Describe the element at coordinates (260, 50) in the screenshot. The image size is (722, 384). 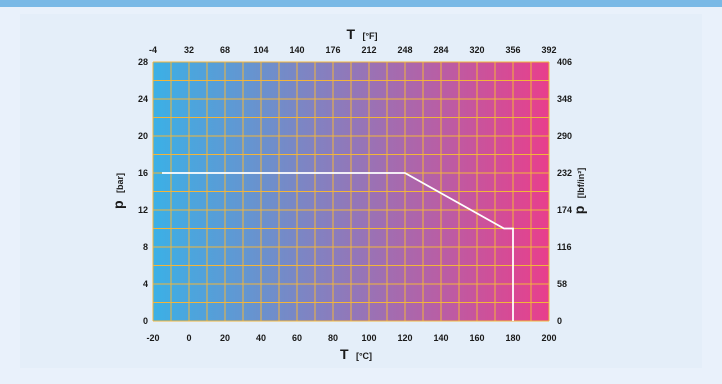
I see `x-tick-label-top: 104` at that location.